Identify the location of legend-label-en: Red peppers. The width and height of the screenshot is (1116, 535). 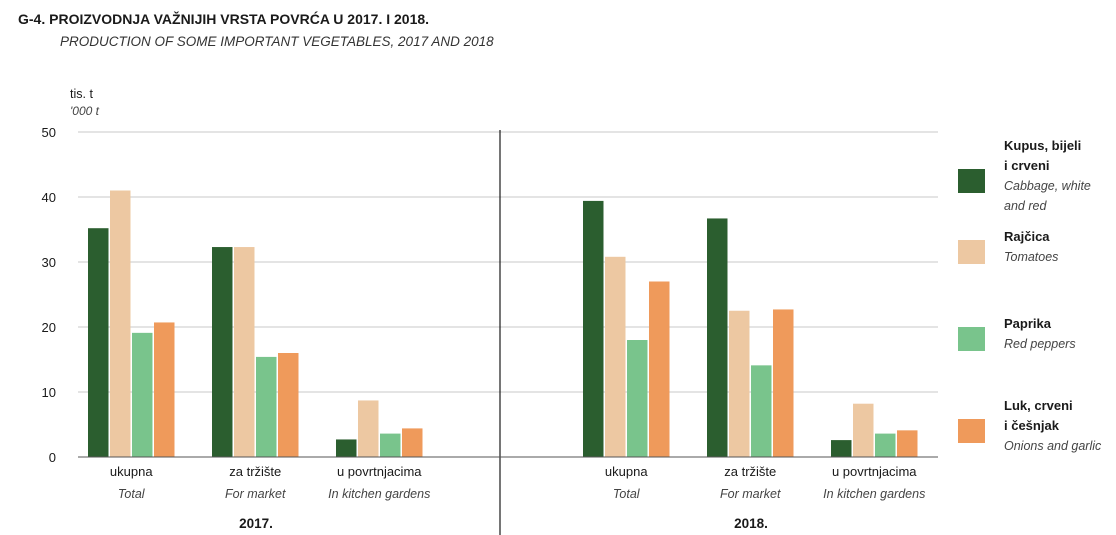
(1040, 344).